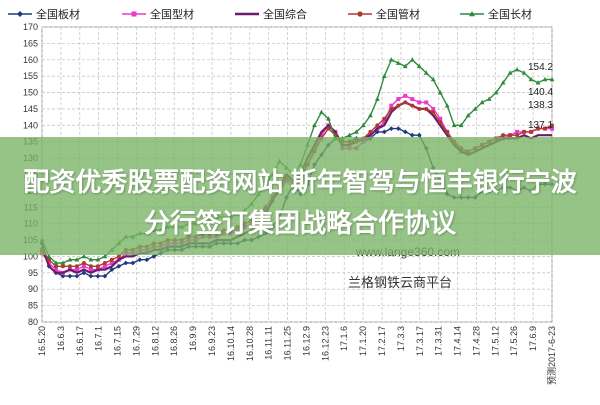 The height and width of the screenshot is (405, 600). I want to click on y-tick-label: 155, so click(30, 76).